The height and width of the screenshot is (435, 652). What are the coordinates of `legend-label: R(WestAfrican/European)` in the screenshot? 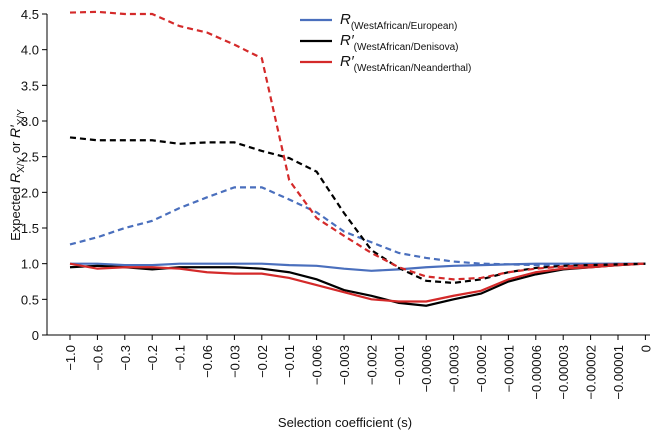 It's located at (398, 21).